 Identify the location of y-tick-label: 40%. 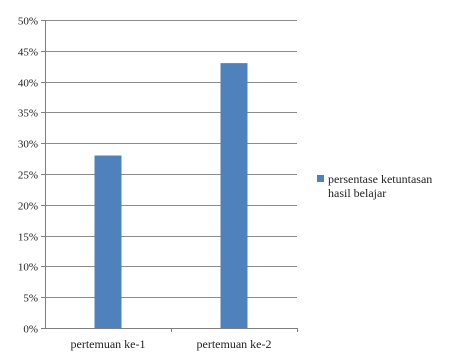
(28, 84).